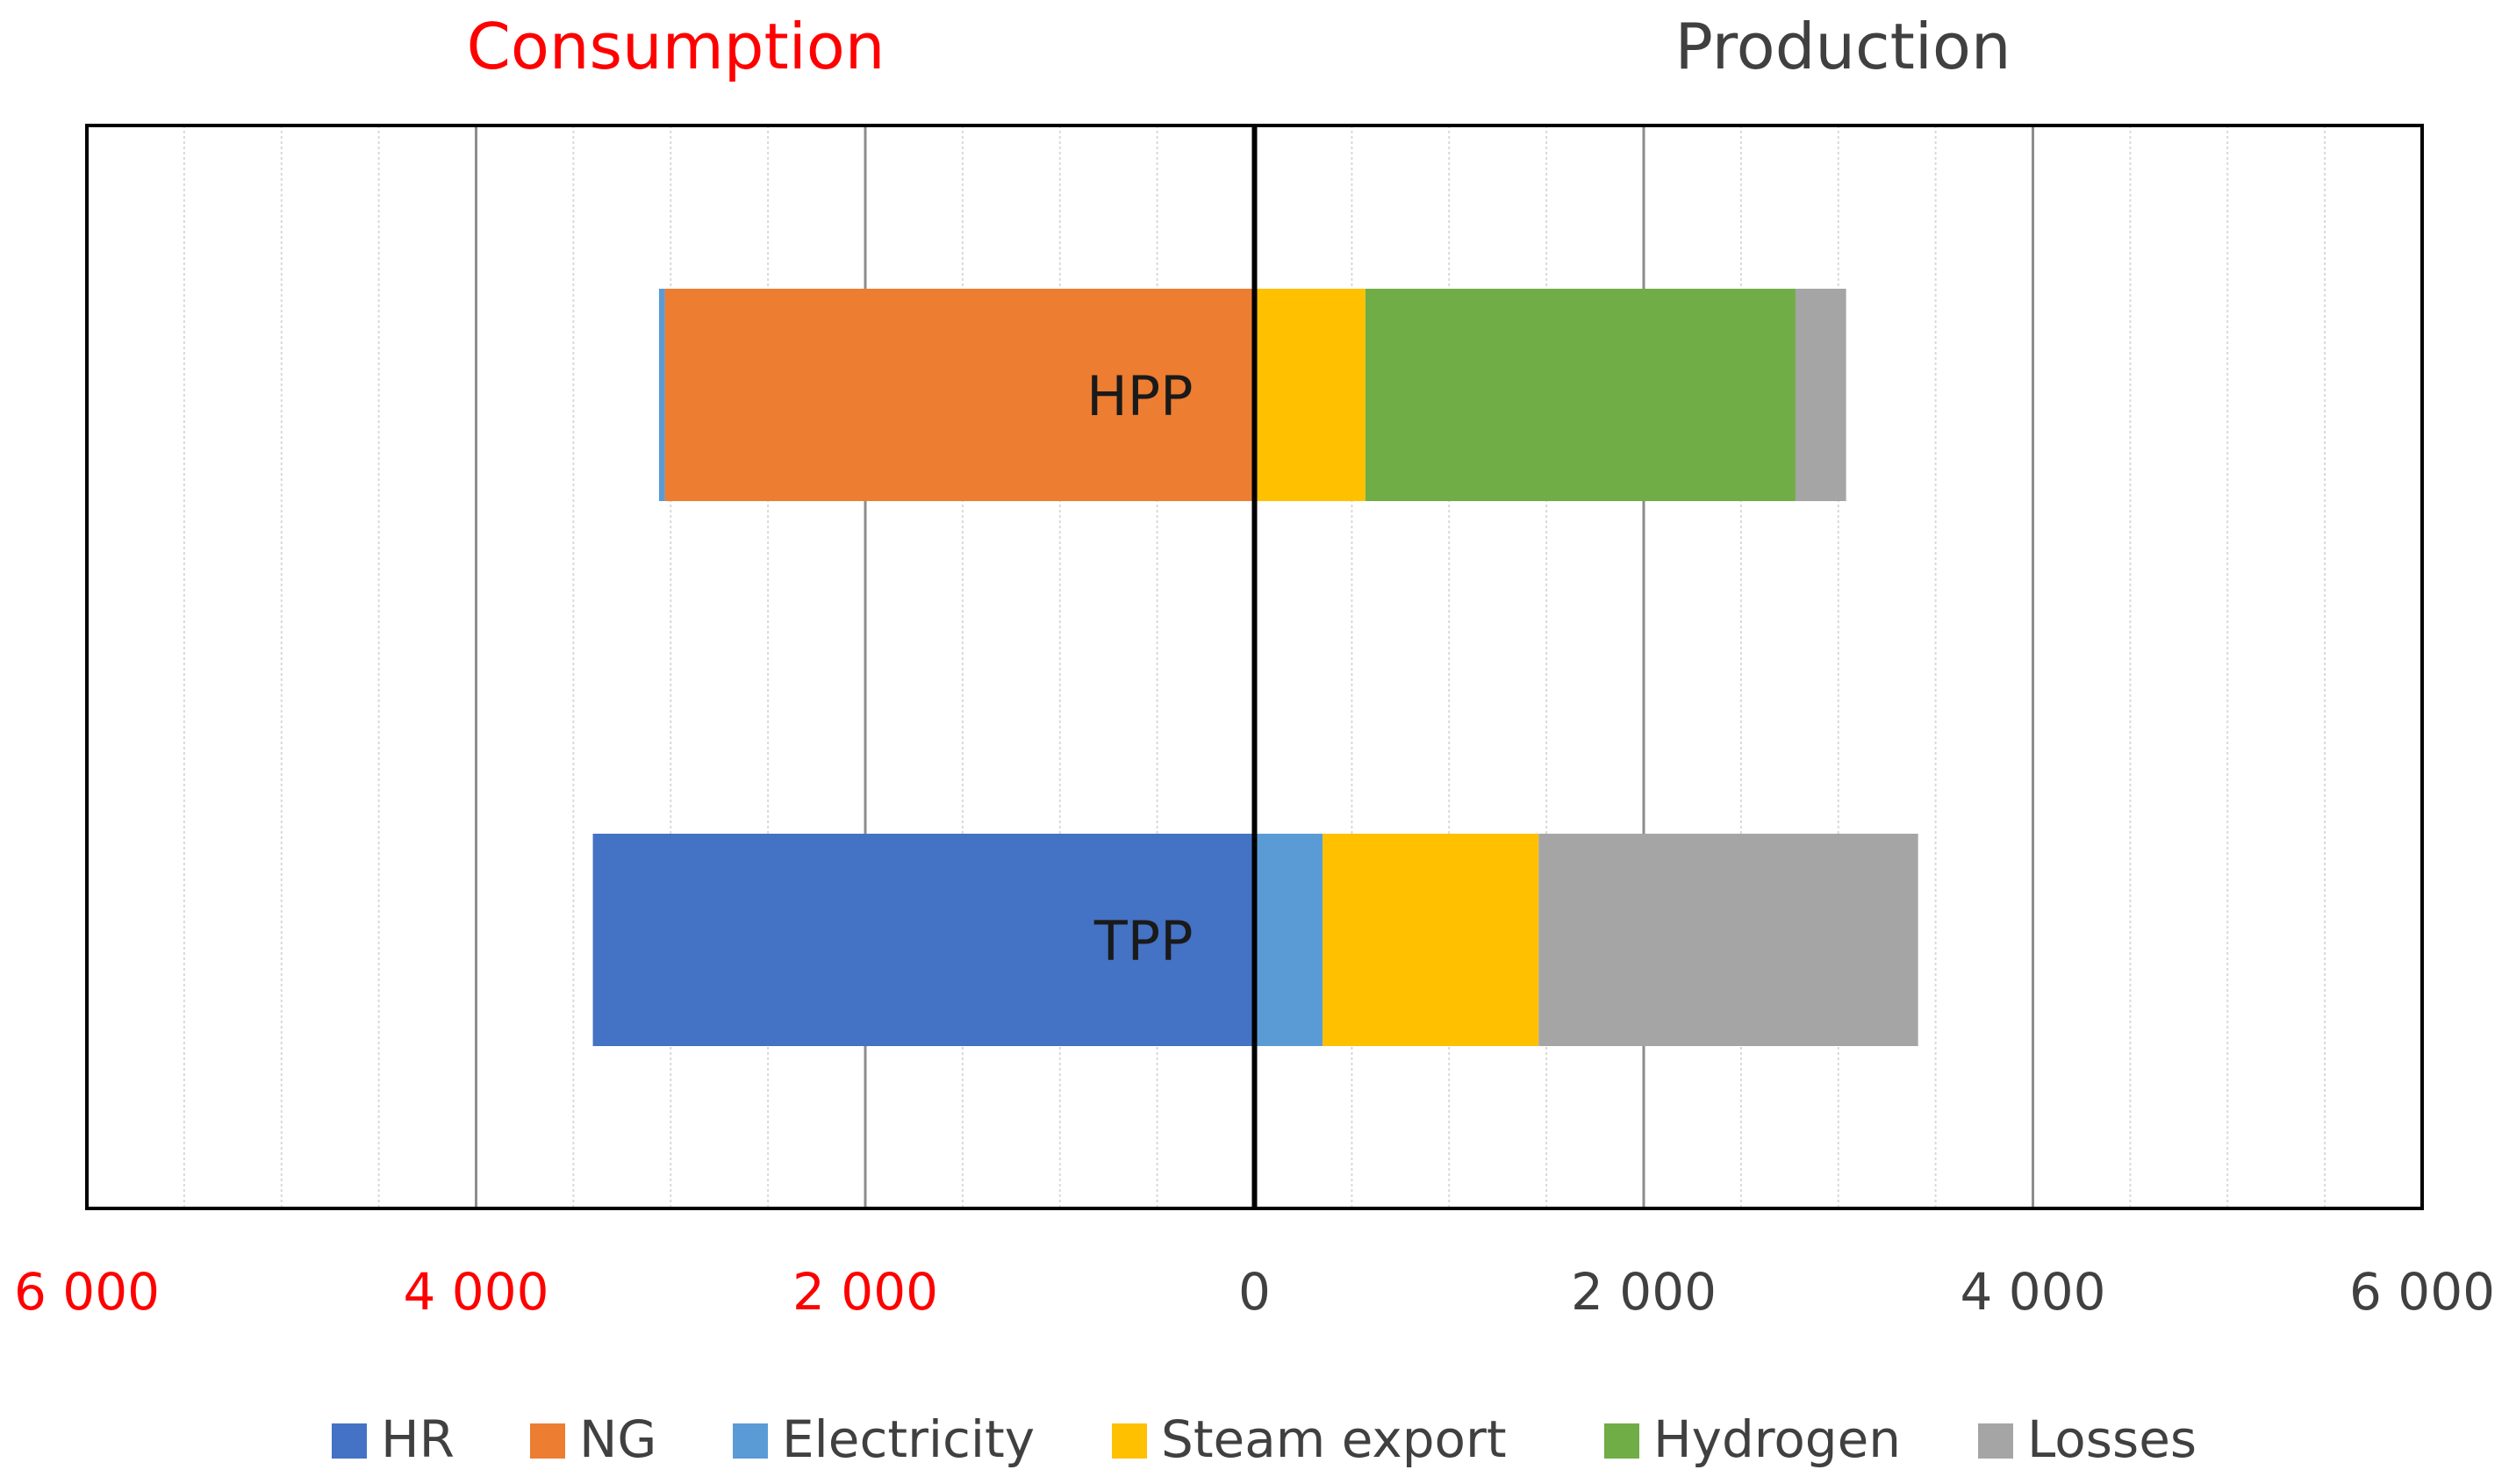  What do you see at coordinates (1139, 668) in the screenshot?
I see `category-labels: HPP TPP` at bounding box center [1139, 668].